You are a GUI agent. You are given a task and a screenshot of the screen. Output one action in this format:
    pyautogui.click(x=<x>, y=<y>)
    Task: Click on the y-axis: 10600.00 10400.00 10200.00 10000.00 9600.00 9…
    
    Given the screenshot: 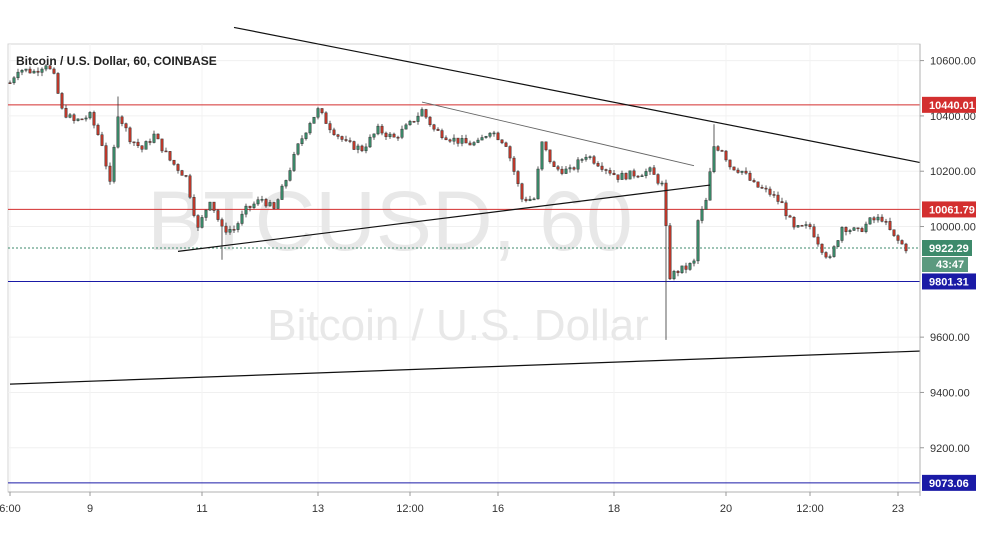 What is the action you would take?
    pyautogui.click(x=948, y=255)
    